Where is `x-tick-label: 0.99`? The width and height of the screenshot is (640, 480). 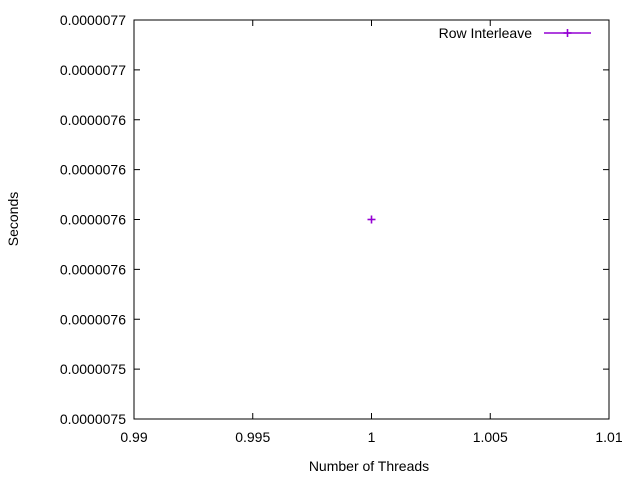
x-tick-label: 0.99 is located at coordinates (133, 437).